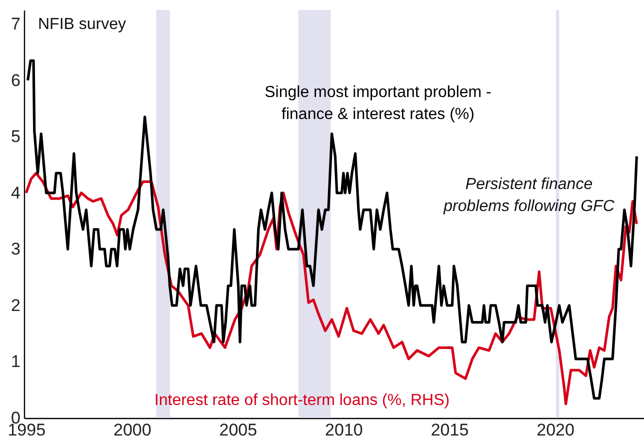  What do you see at coordinates (528, 195) in the screenshot?
I see `annotation: Persistent finance problems following GFC` at bounding box center [528, 195].